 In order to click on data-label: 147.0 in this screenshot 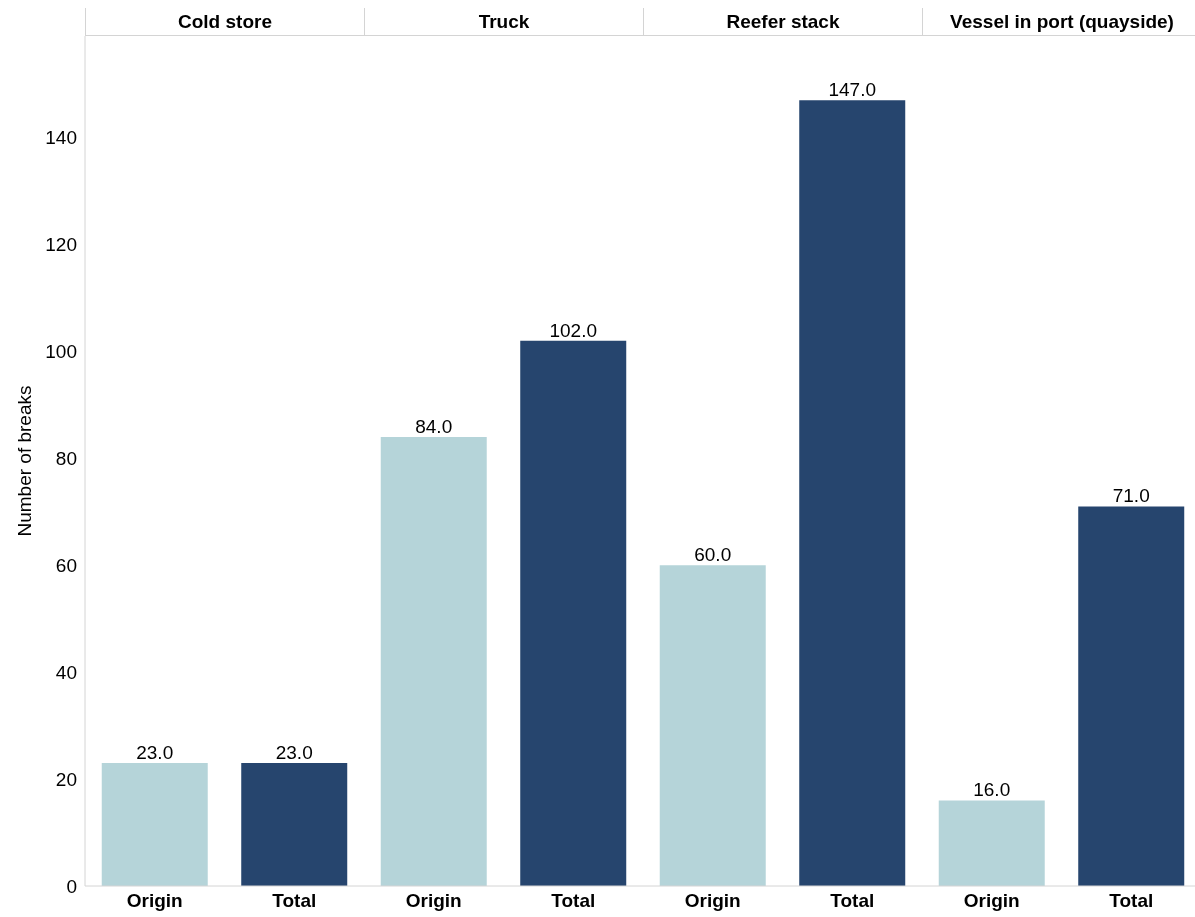, I will do `click(852, 90)`.